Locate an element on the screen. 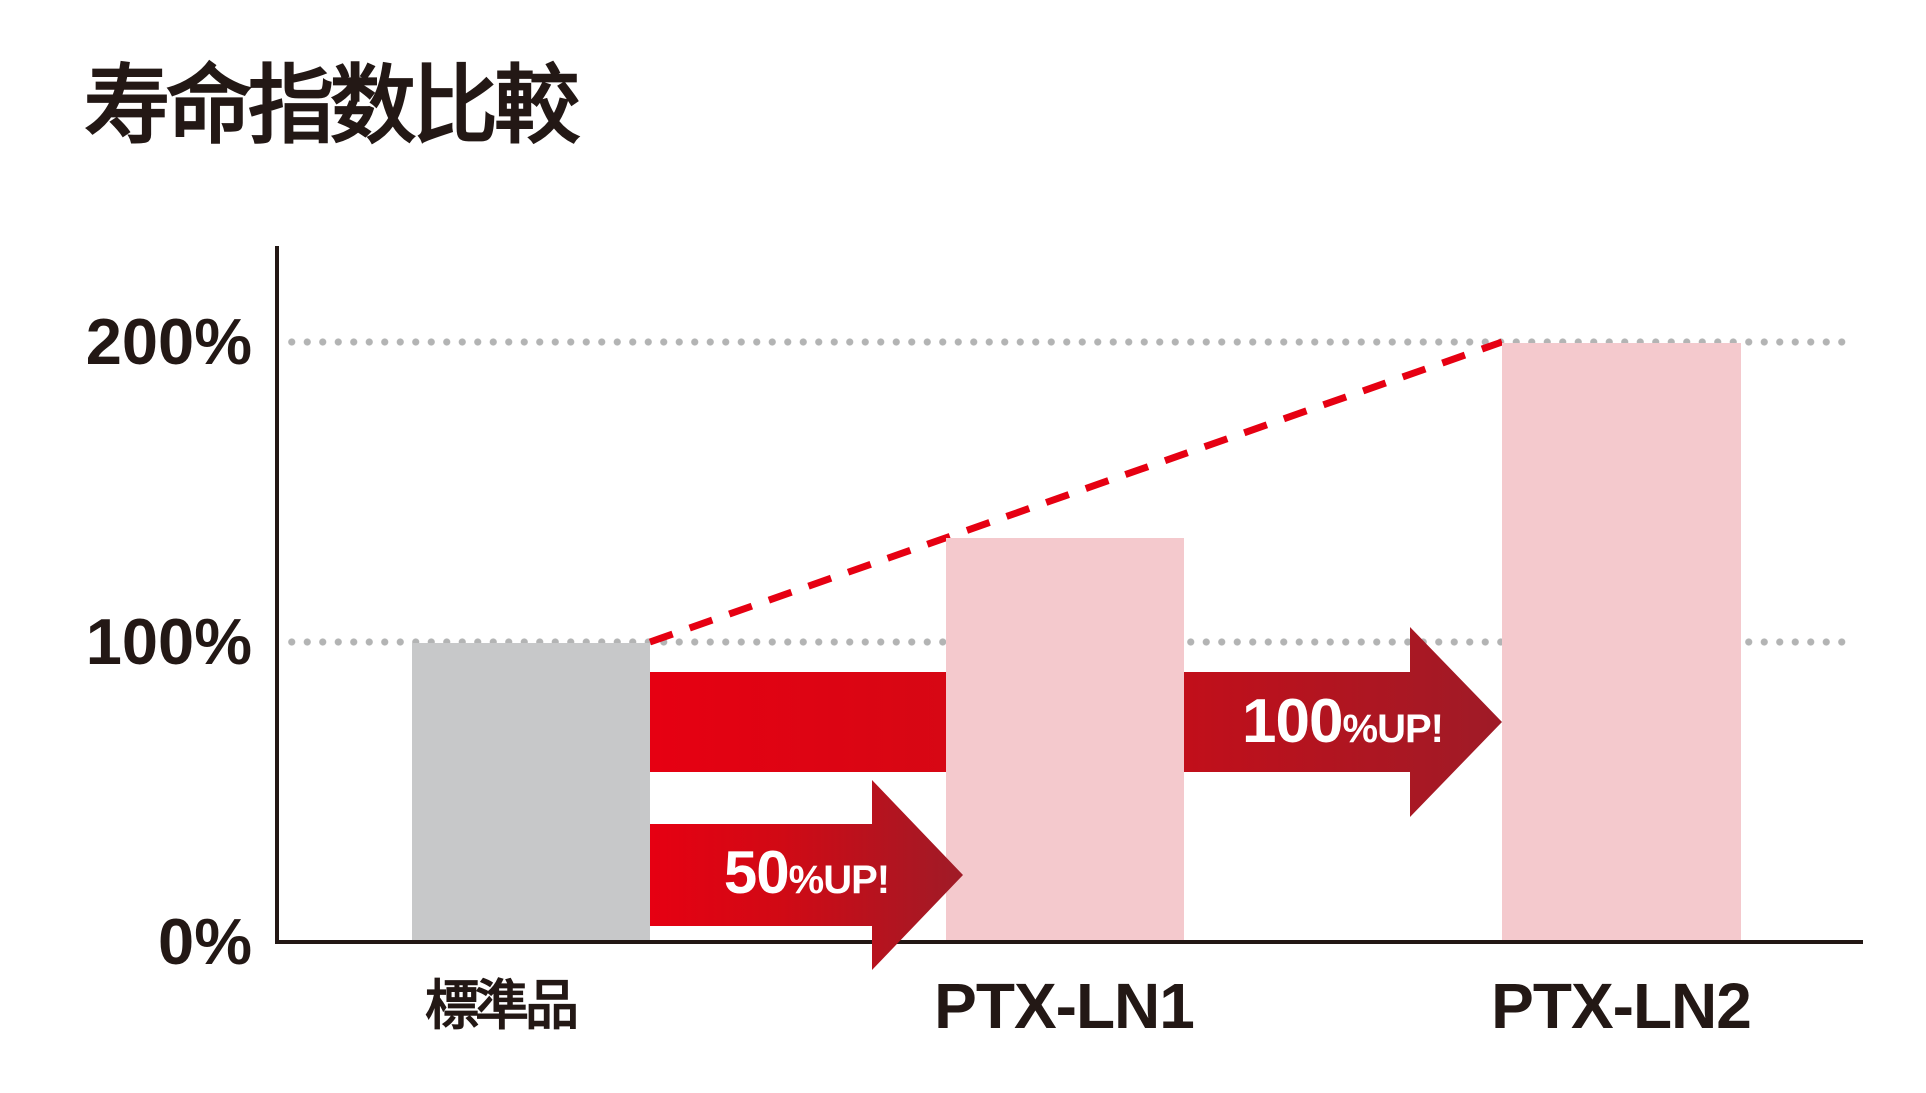 The height and width of the screenshot is (1093, 1926). annotation-50-up-value: 50 is located at coordinates (756, 872).